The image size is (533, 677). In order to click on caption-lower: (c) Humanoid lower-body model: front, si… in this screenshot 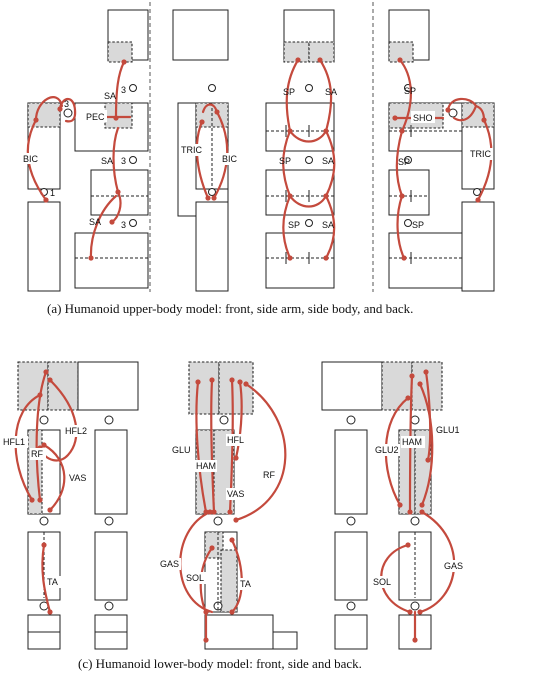, I will do `click(220, 663)`.